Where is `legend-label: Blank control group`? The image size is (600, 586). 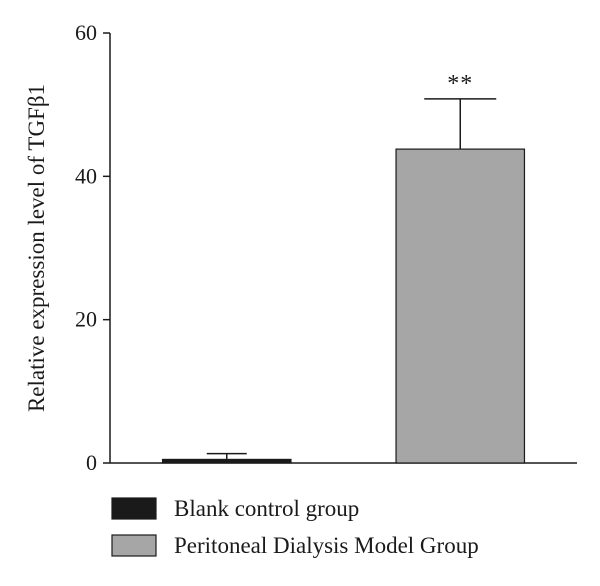 legend-label: Blank control group is located at coordinates (266, 508).